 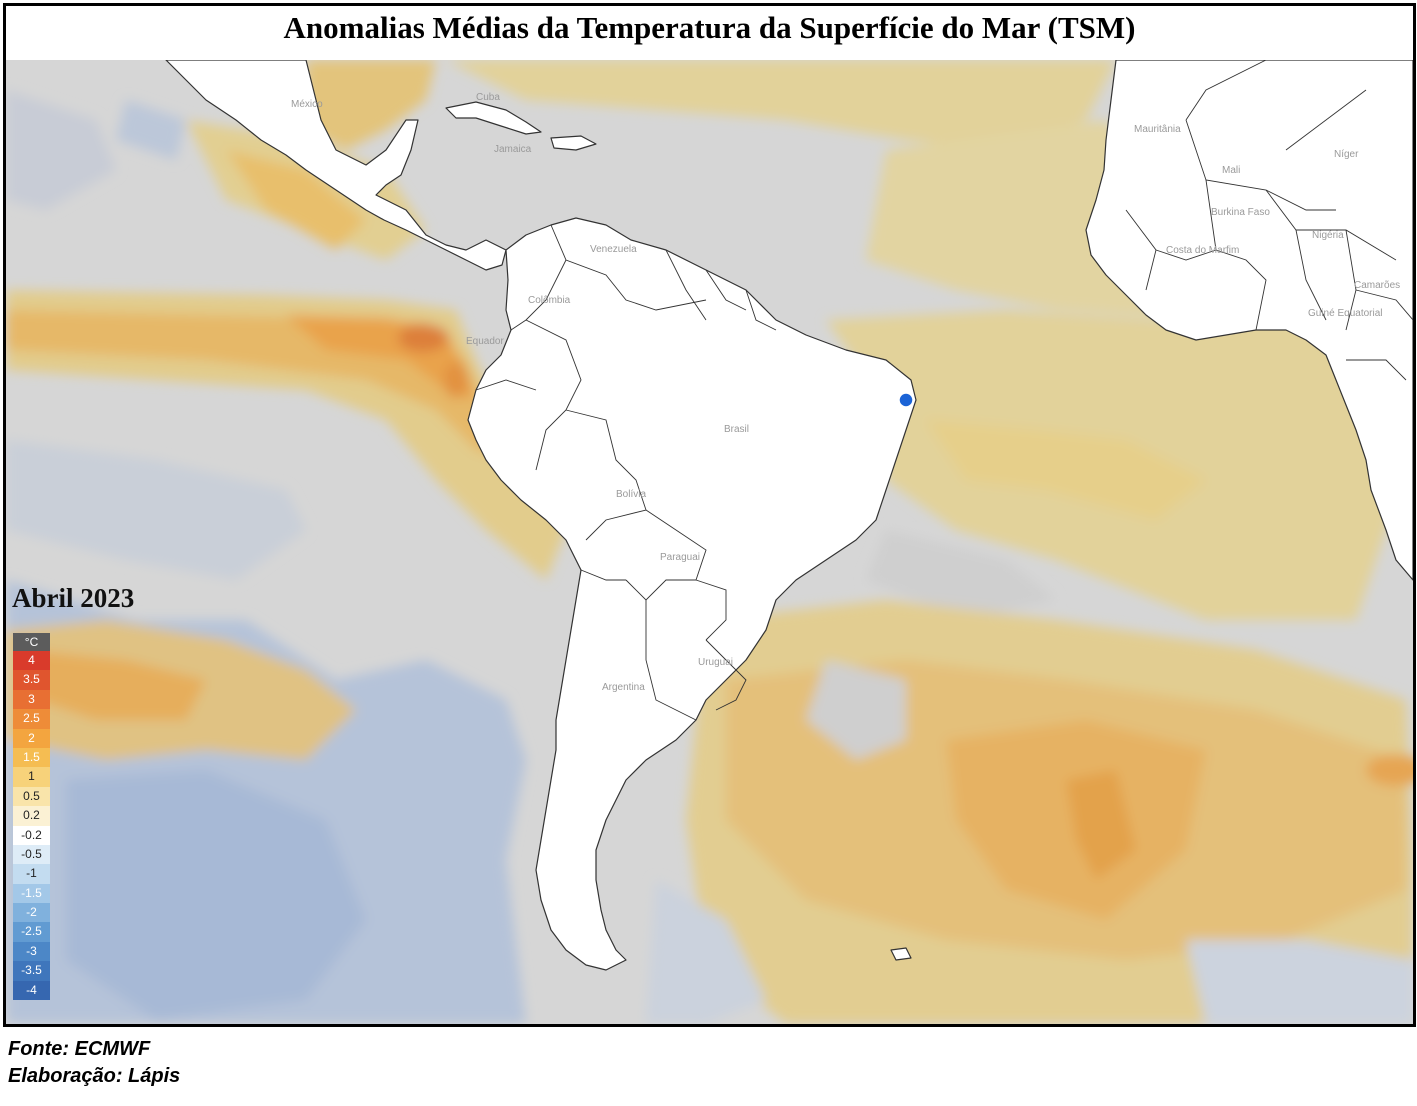 I want to click on legend-swatch: 4, so click(x=31, y=661).